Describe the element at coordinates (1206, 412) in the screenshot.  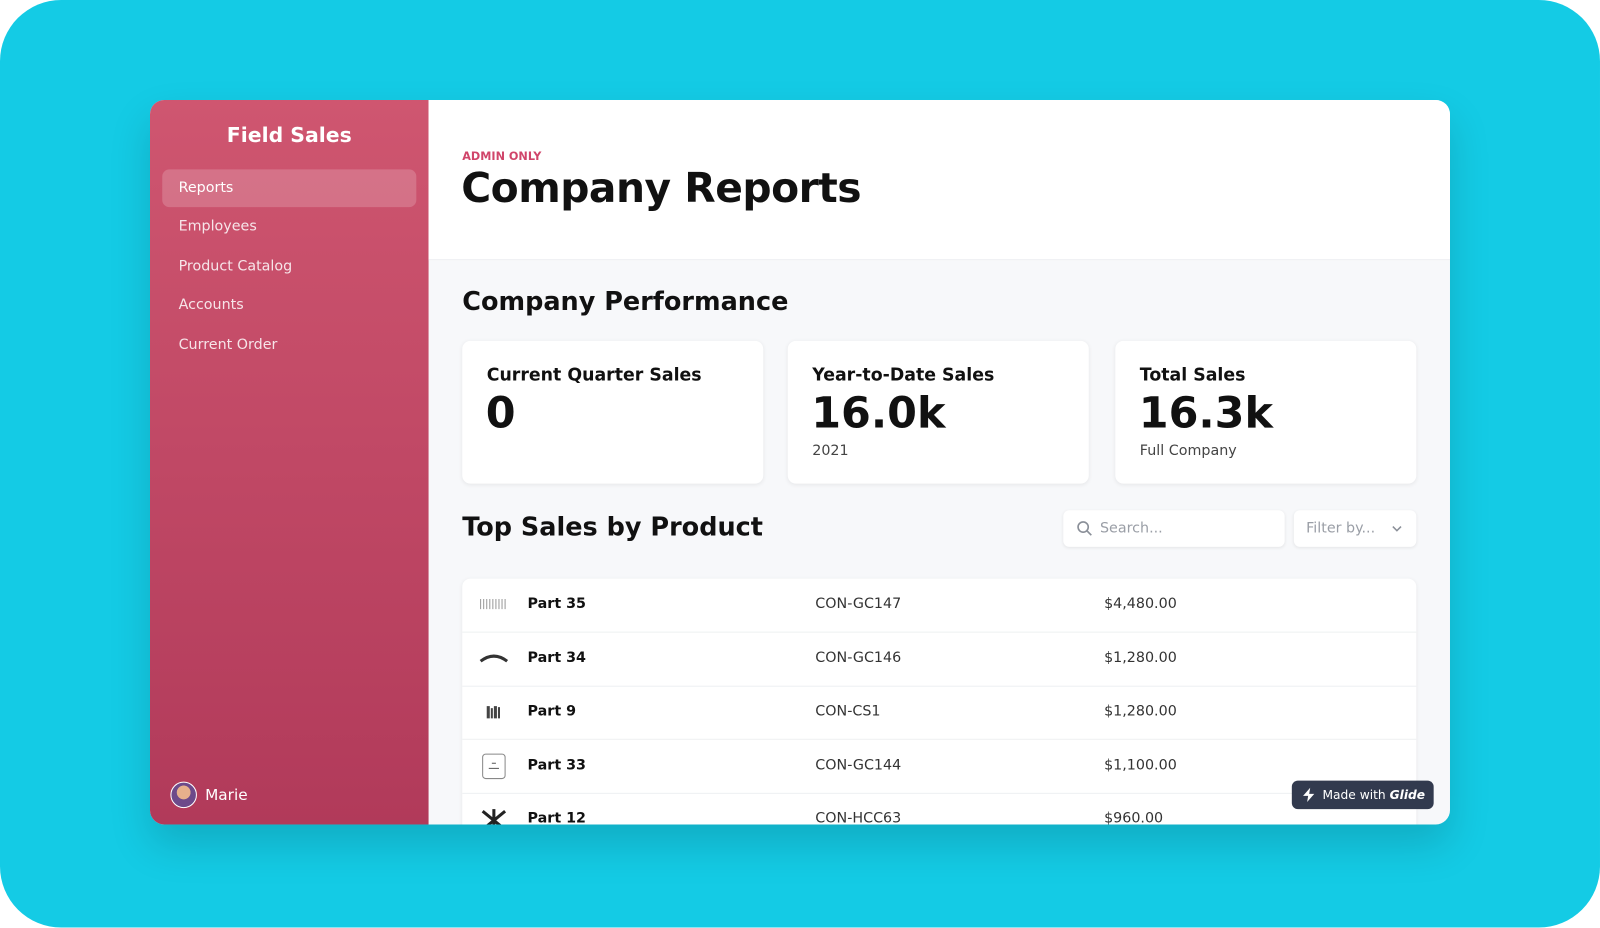
I see `card-value: 16.3k` at that location.